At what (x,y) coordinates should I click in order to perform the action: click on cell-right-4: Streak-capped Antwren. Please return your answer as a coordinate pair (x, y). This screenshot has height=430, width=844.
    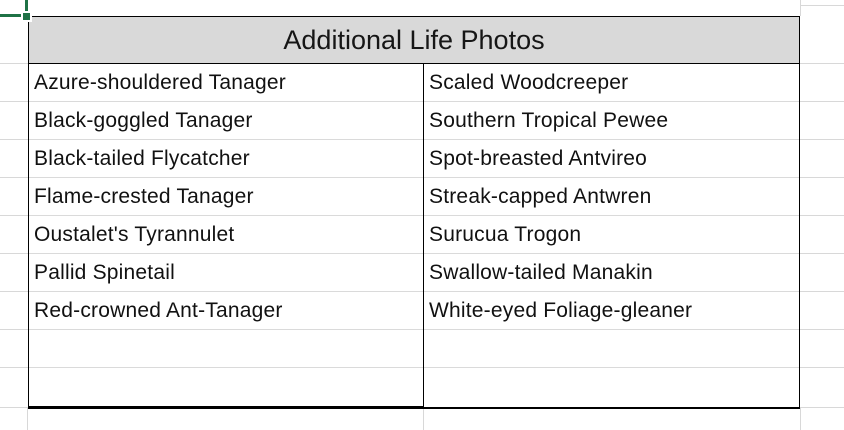
    Looking at the image, I should click on (611, 197).